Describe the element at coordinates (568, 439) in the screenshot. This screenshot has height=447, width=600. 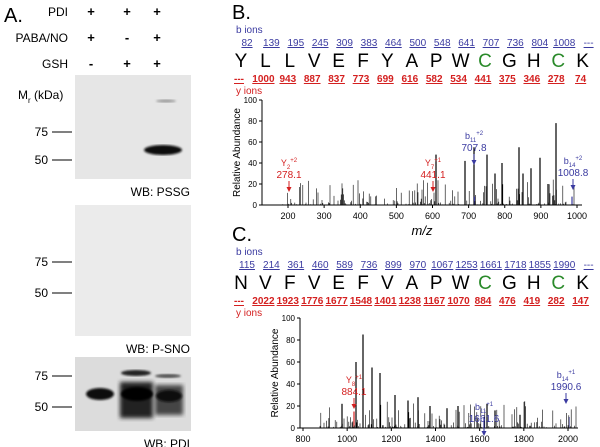
I see `x-tick-label: 2000` at that location.